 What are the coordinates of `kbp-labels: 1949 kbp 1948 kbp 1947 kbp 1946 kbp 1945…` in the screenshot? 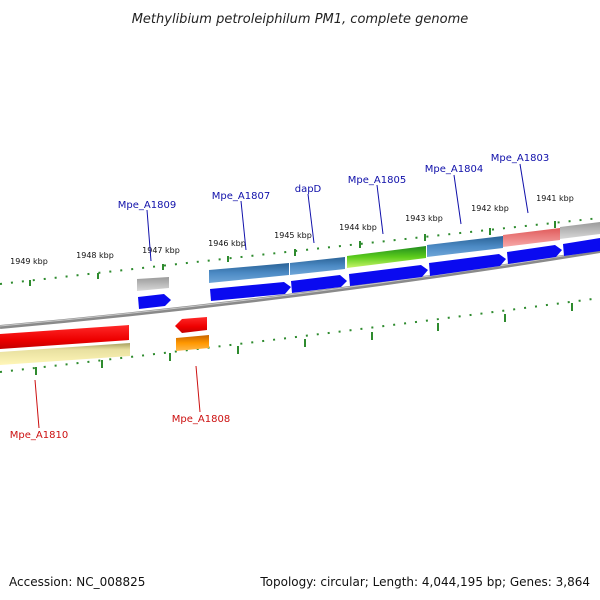 It's located at (292, 230).